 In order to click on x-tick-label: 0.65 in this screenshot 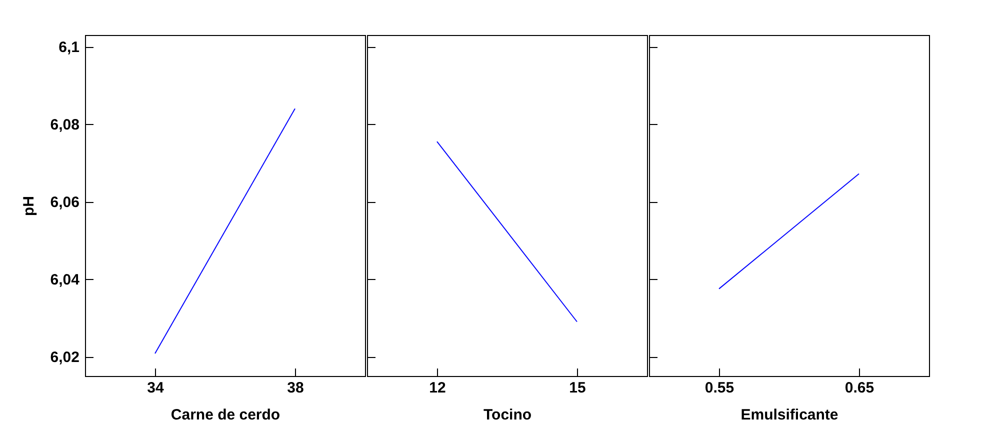, I will do `click(859, 388)`.